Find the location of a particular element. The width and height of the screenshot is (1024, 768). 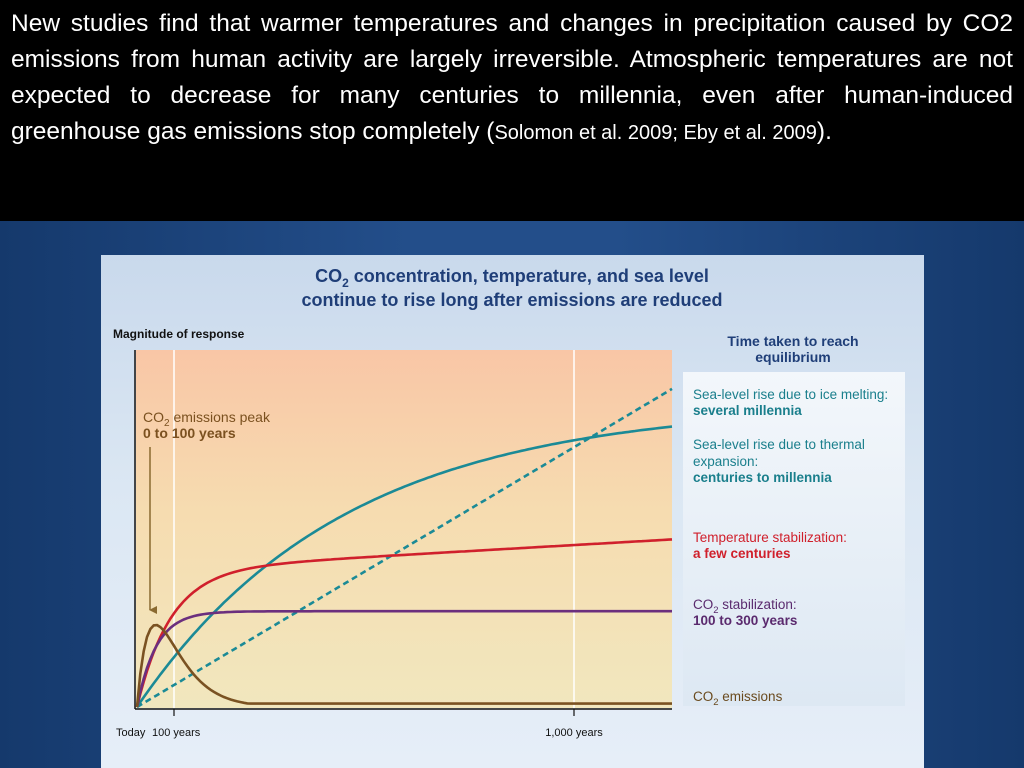

legend-item-co2-emissions: CO2 emissions is located at coordinates (738, 698).